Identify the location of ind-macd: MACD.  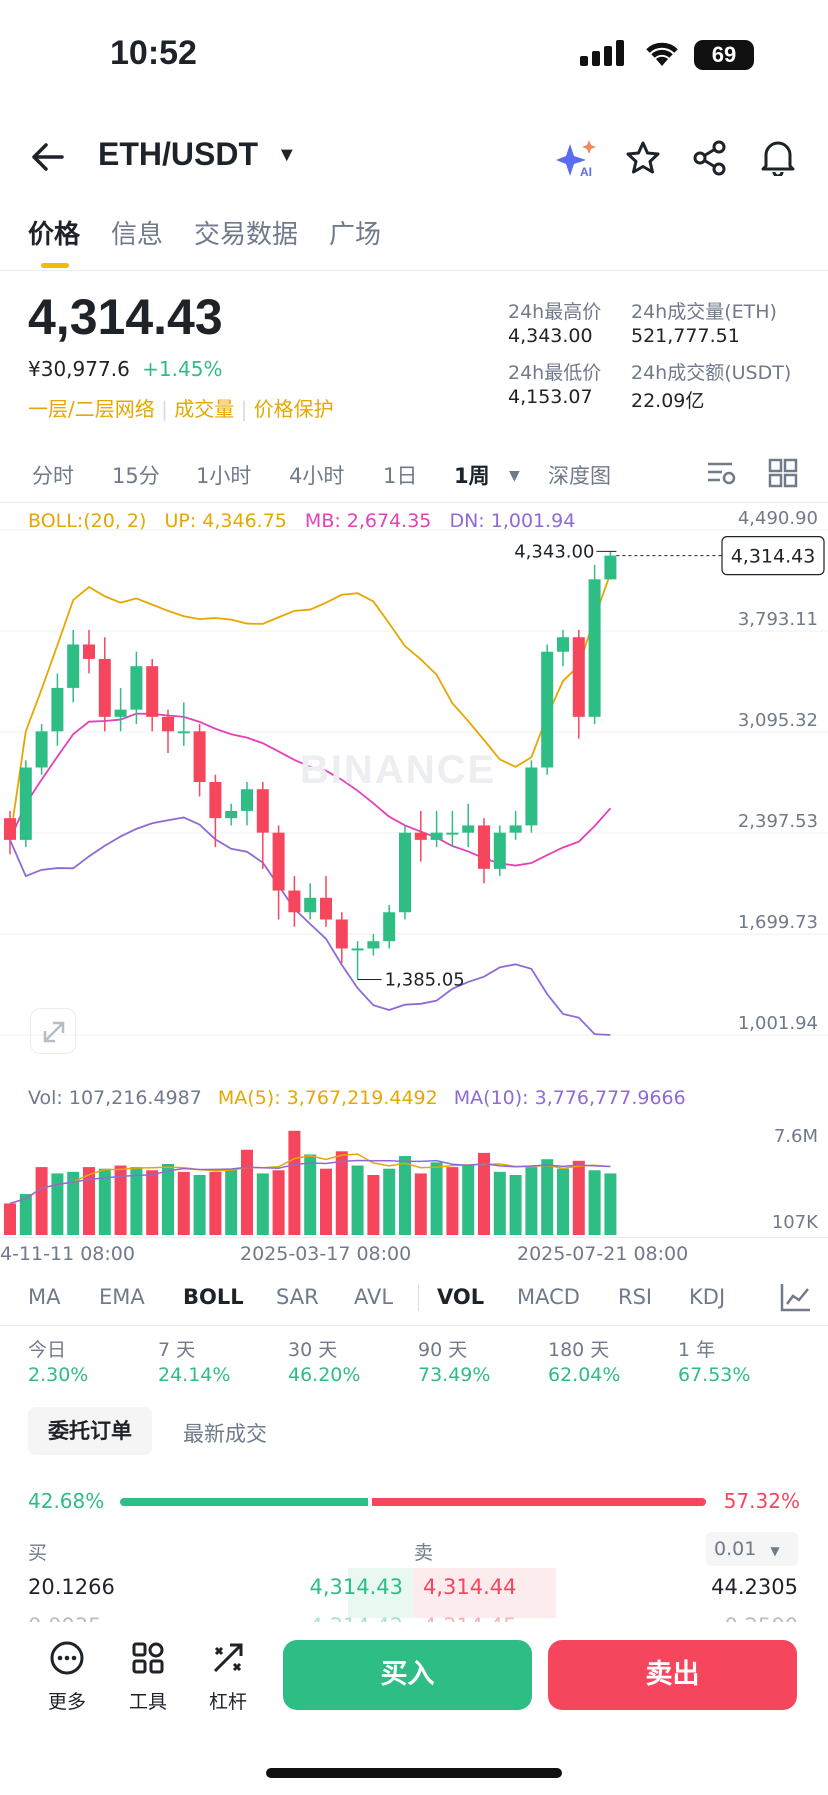
(548, 1297).